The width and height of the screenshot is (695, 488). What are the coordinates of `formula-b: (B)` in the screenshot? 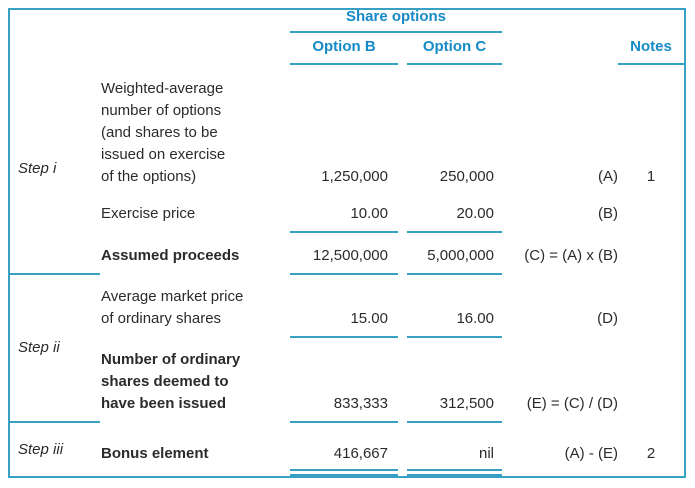 It's located at (608, 213).